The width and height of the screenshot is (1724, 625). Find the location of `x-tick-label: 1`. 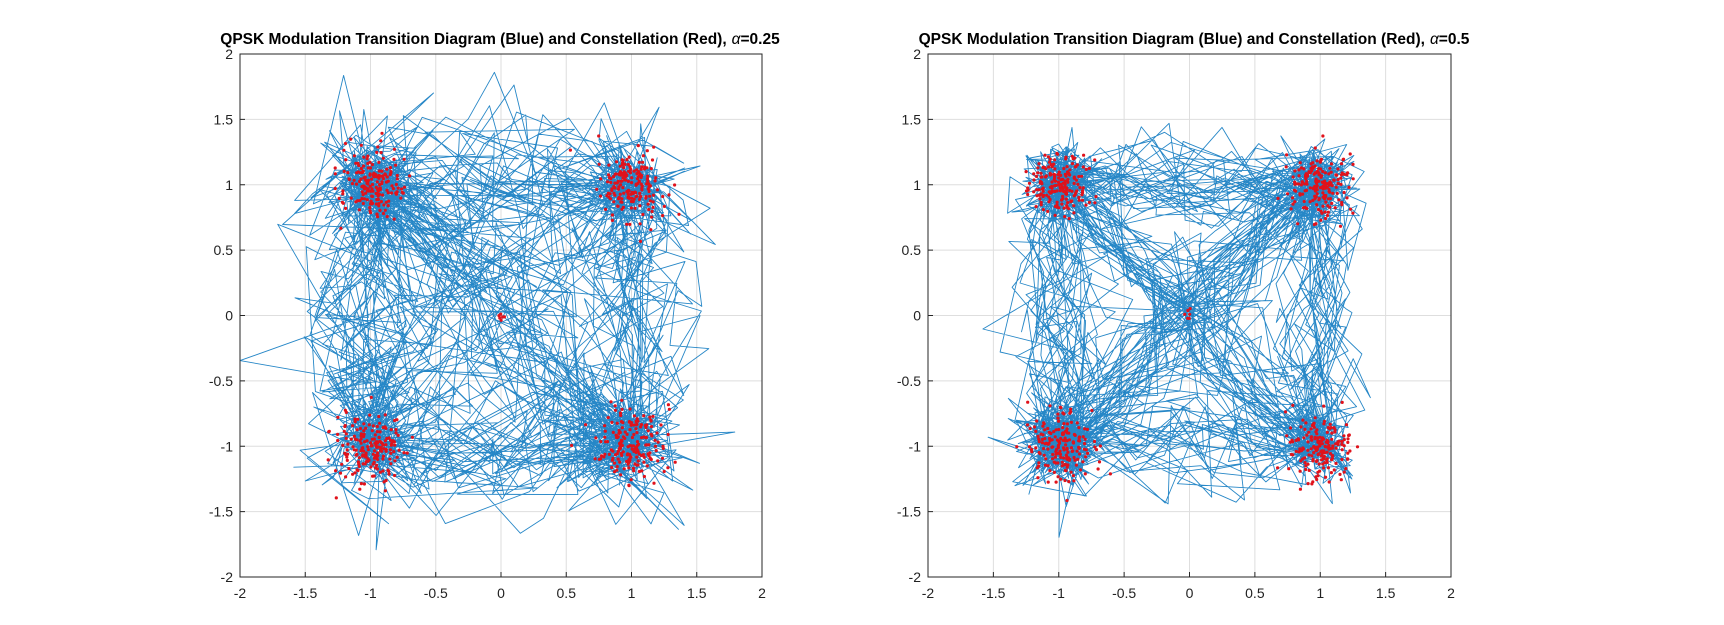

x-tick-label: 1 is located at coordinates (632, 593).